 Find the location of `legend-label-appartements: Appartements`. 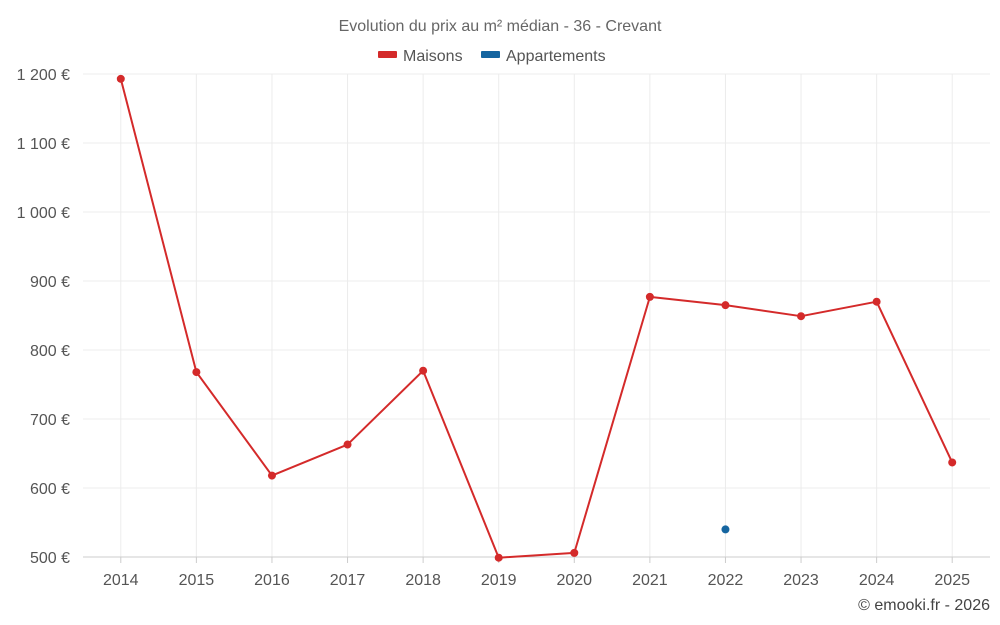

legend-label-appartements: Appartements is located at coordinates (556, 56).